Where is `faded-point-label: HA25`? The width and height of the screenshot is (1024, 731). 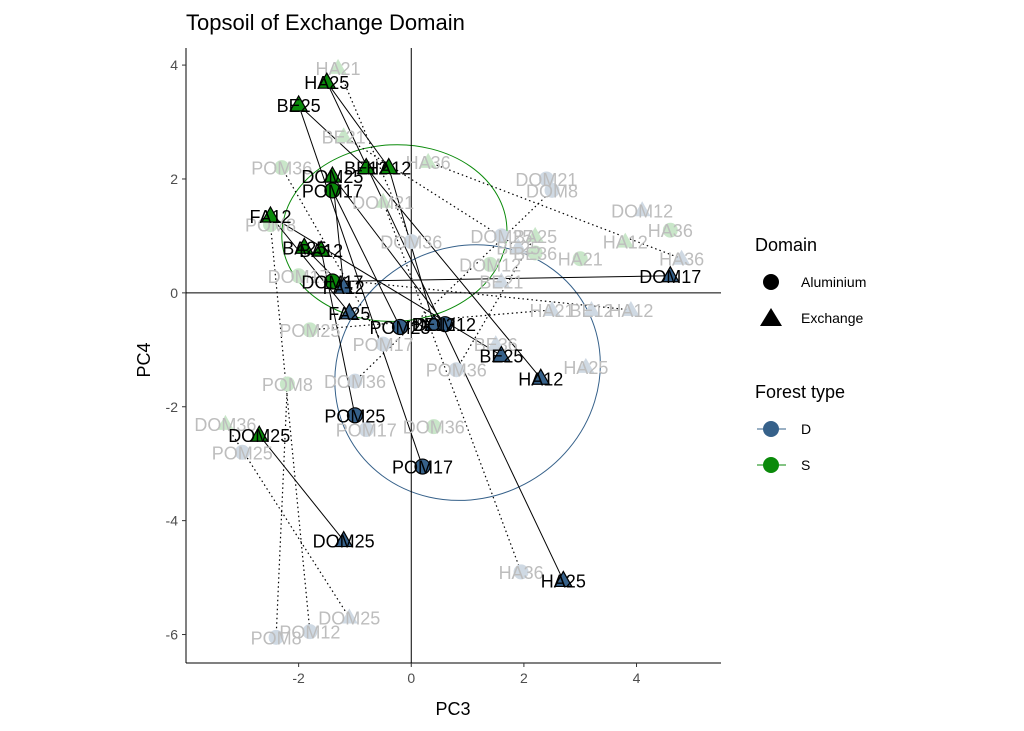
faded-point-label: HA25 is located at coordinates (585, 368).